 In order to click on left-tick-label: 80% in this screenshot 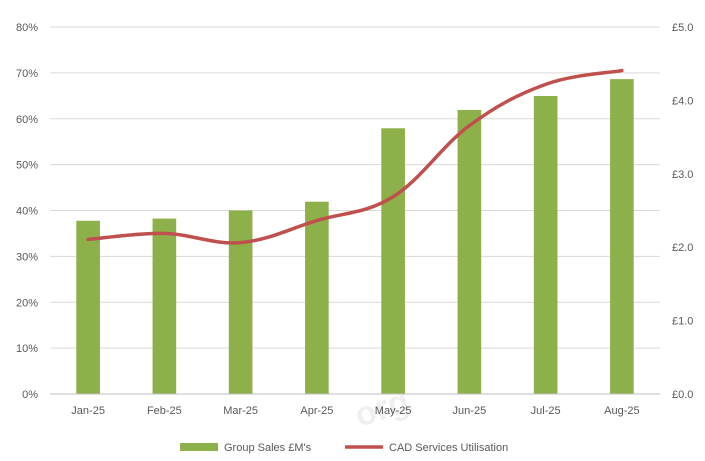, I will do `click(27, 28)`.